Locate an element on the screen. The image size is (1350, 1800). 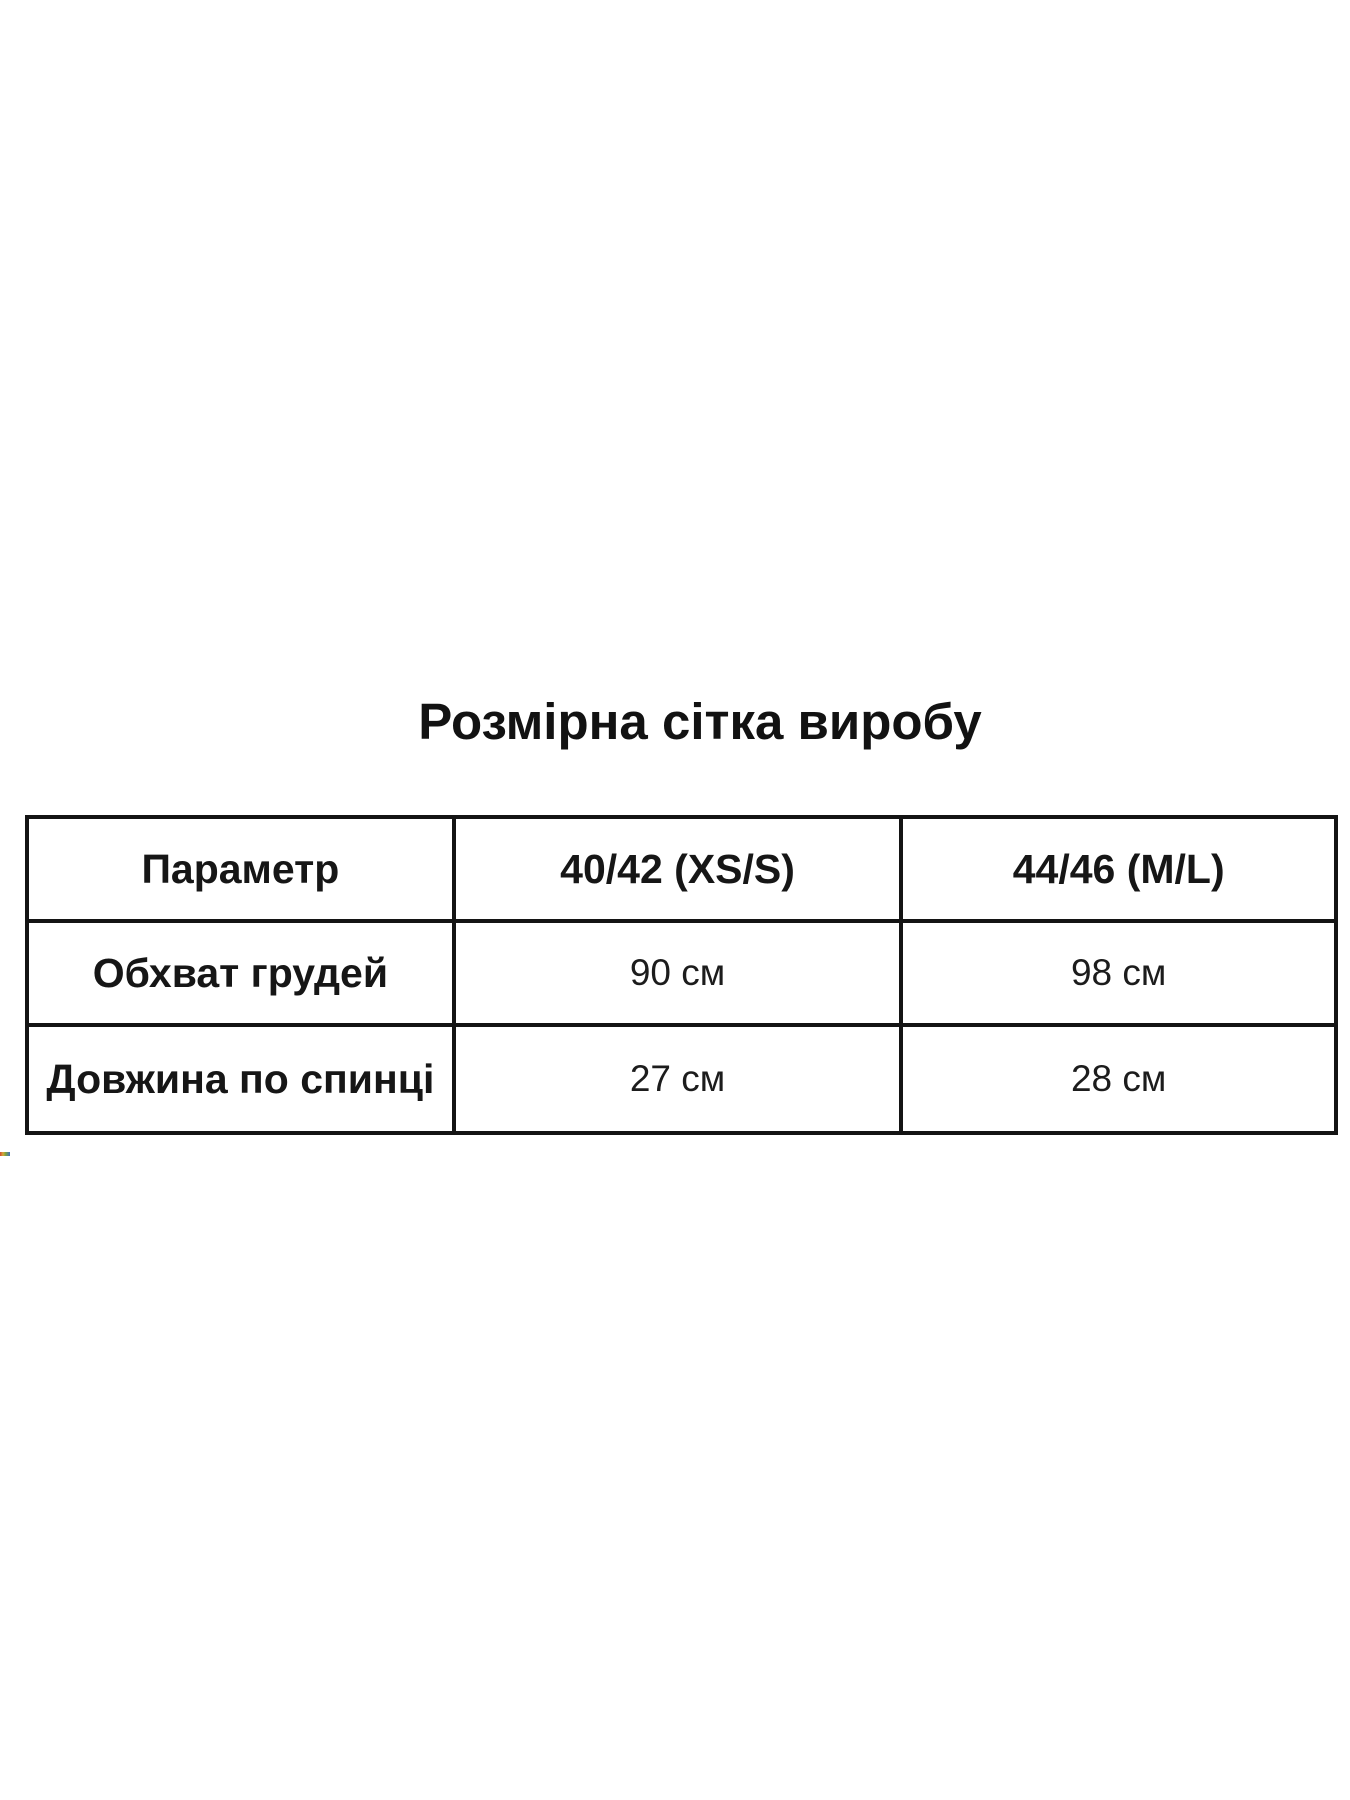
value-back-length-xs-s: 27 см is located at coordinates (677, 1078).